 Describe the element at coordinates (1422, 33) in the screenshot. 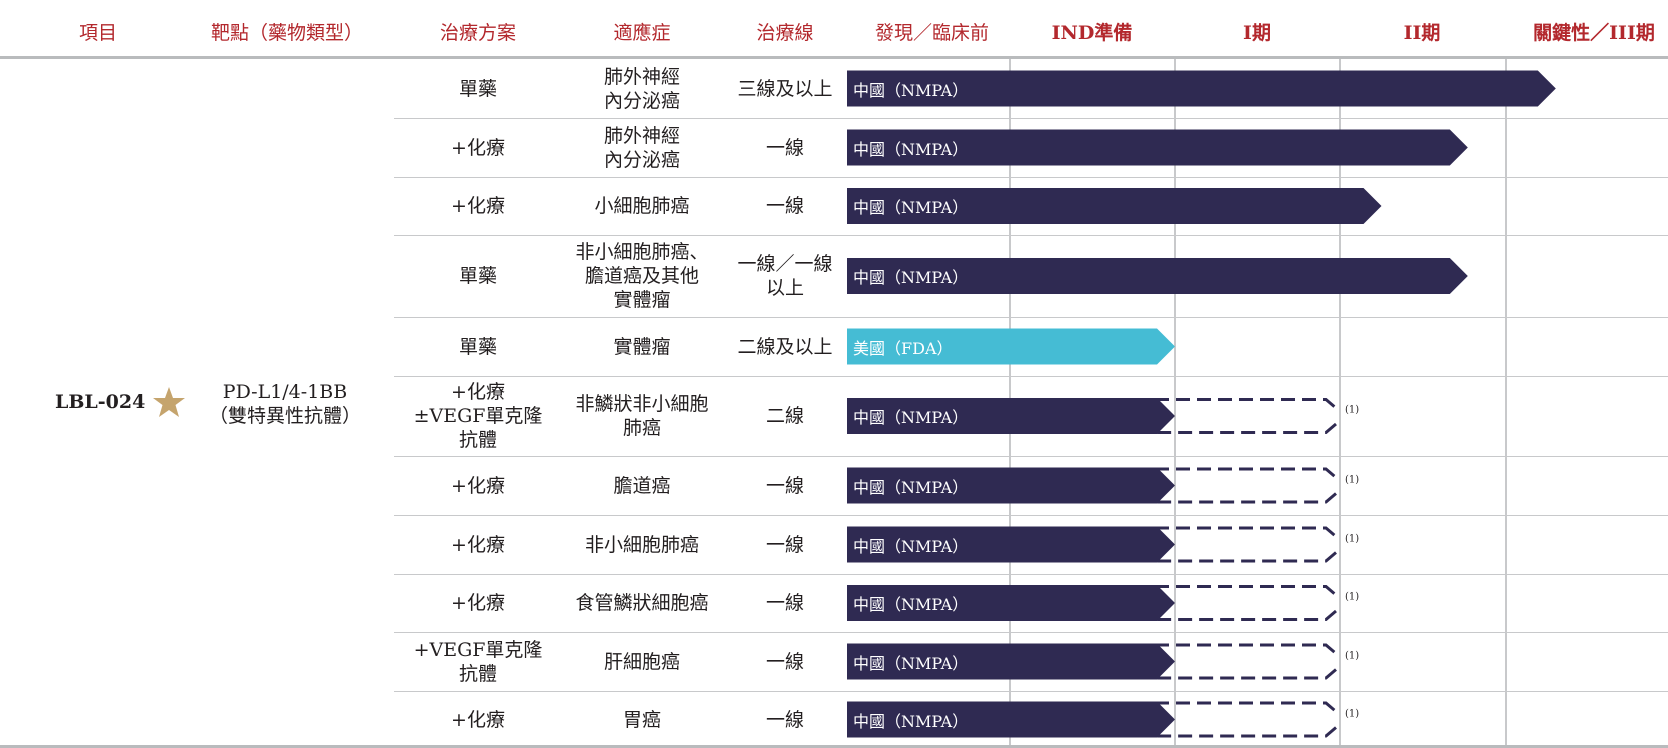

I see `header-col-8: II期` at that location.